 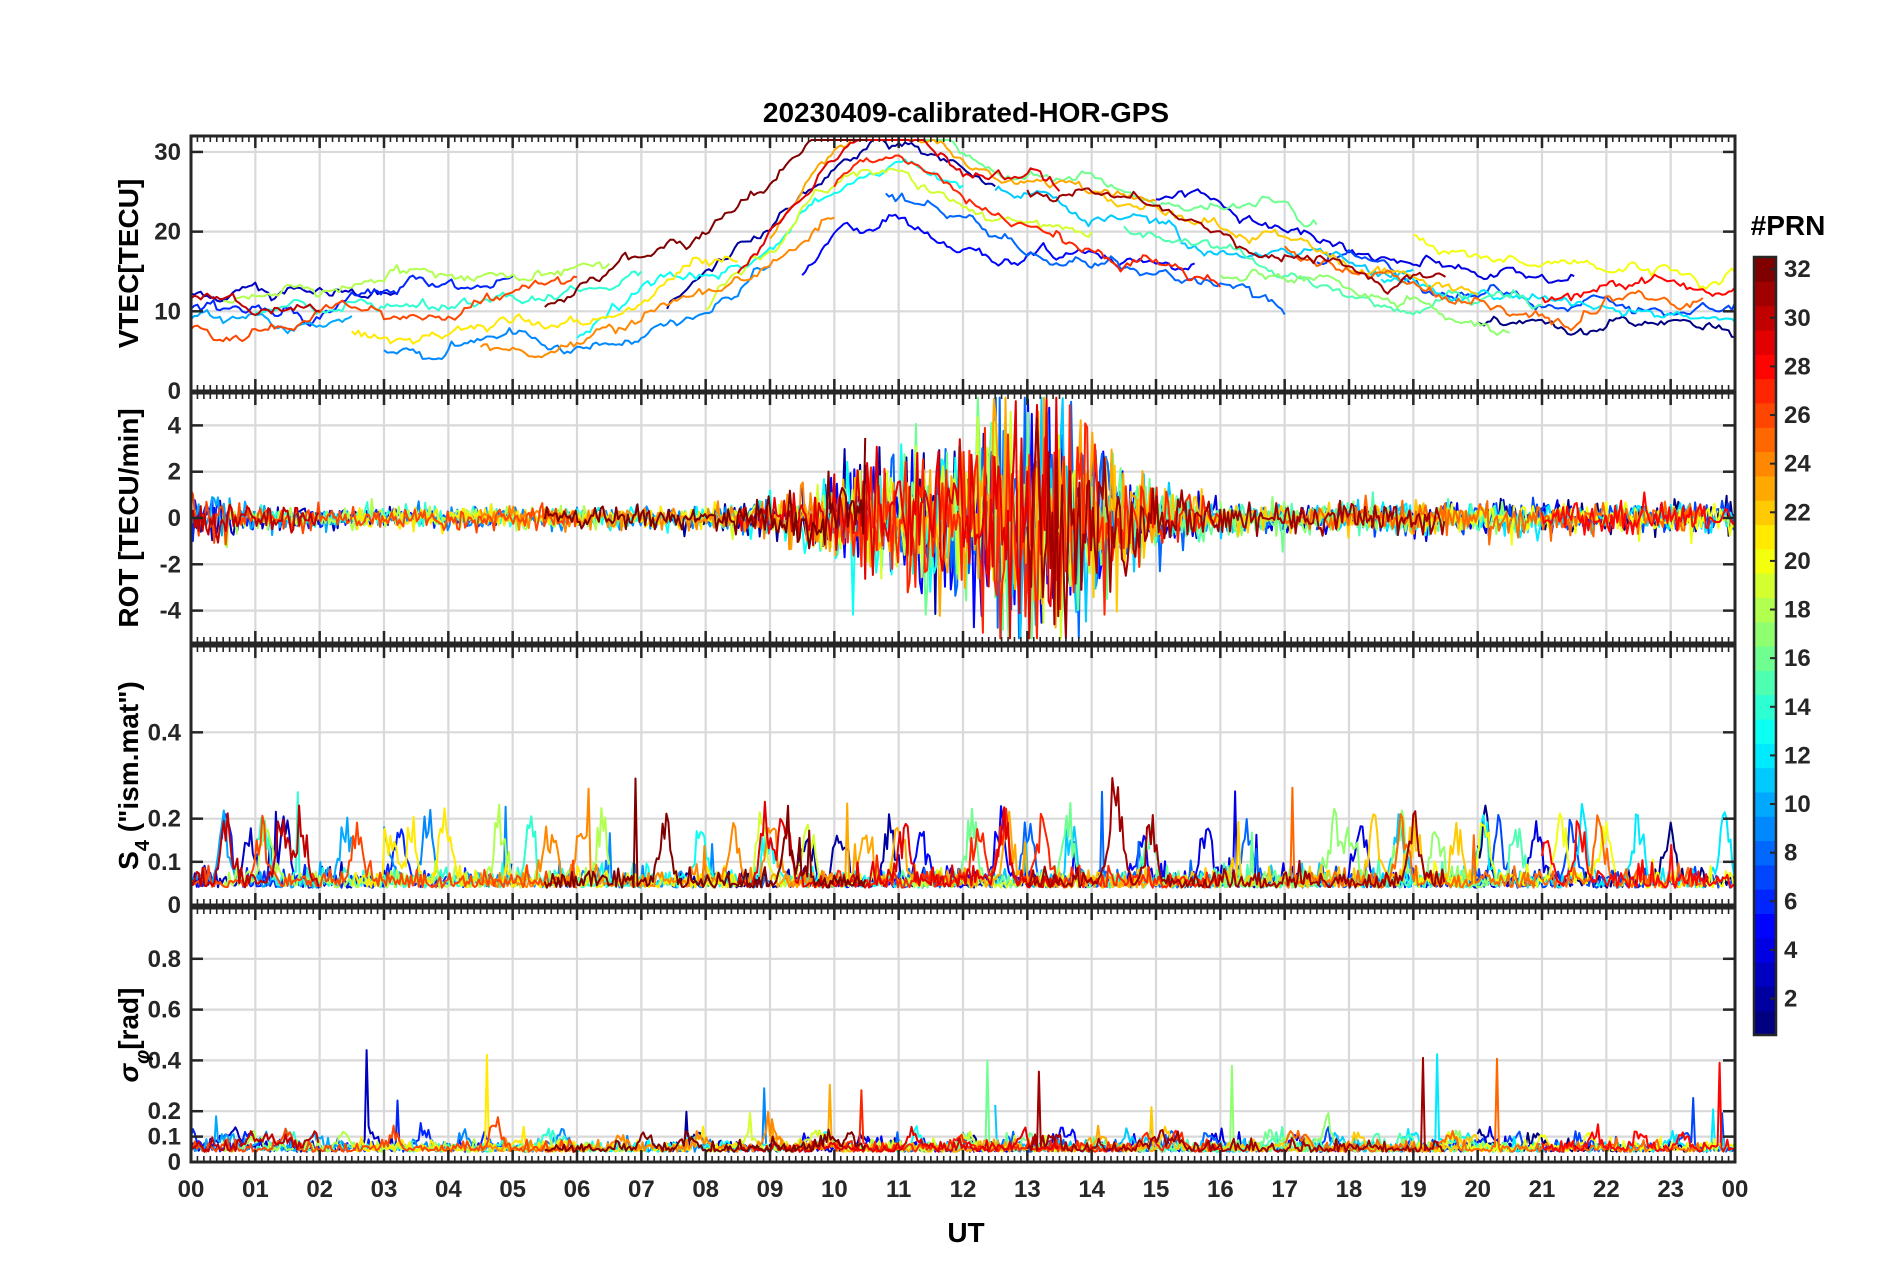 What do you see at coordinates (1790, 901) in the screenshot?
I see `colorbar-tick-label: 6` at bounding box center [1790, 901].